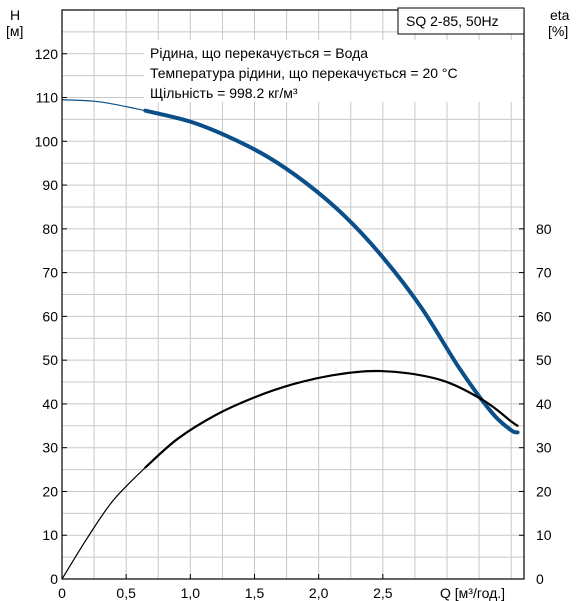 The image size is (576, 601). I want to click on left-tick-label: 70, so click(50, 273).